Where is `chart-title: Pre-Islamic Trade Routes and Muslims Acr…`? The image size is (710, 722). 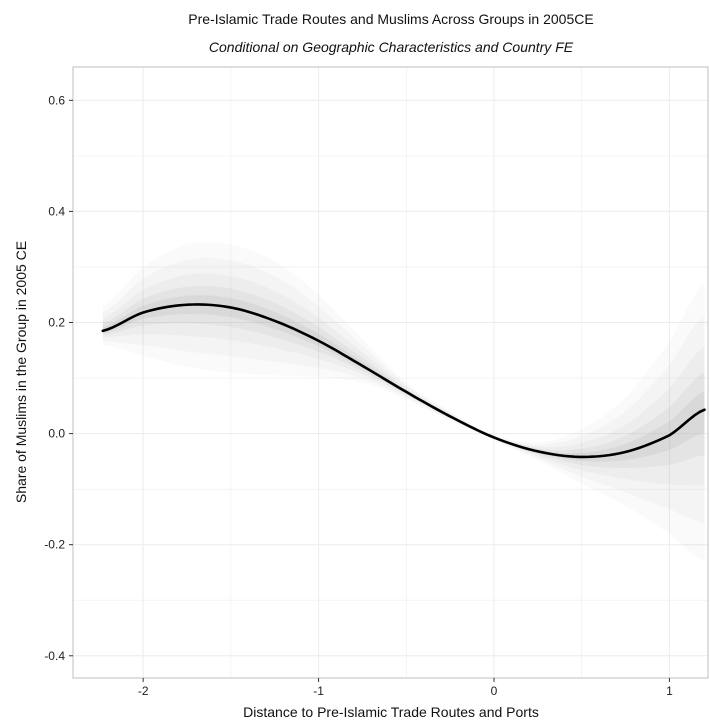
chart-title: Pre-Islamic Trade Routes and Muslims Acr… is located at coordinates (390, 19).